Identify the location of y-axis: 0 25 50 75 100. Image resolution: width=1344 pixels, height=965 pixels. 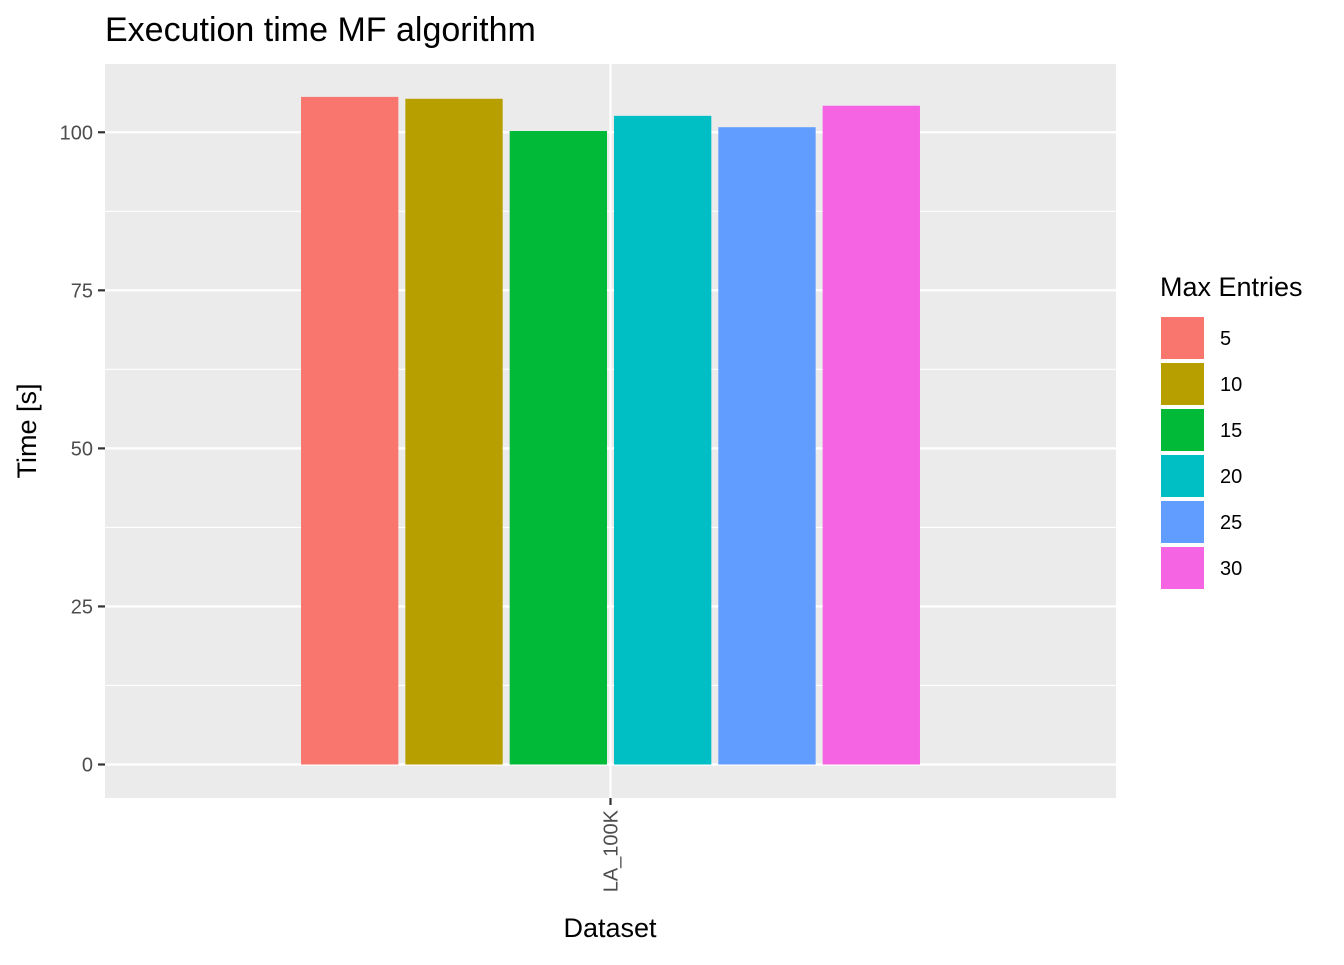
(82, 449).